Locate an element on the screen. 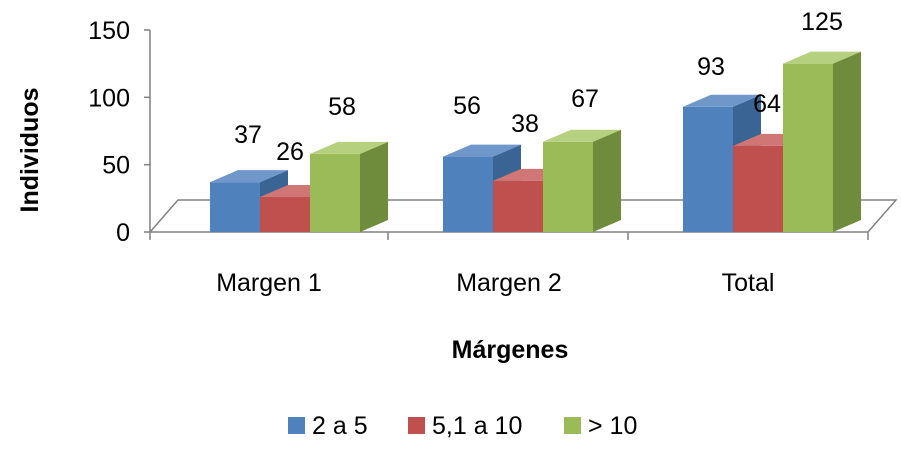 The width and height of the screenshot is (901, 452). data-label: 125 is located at coordinates (822, 22).